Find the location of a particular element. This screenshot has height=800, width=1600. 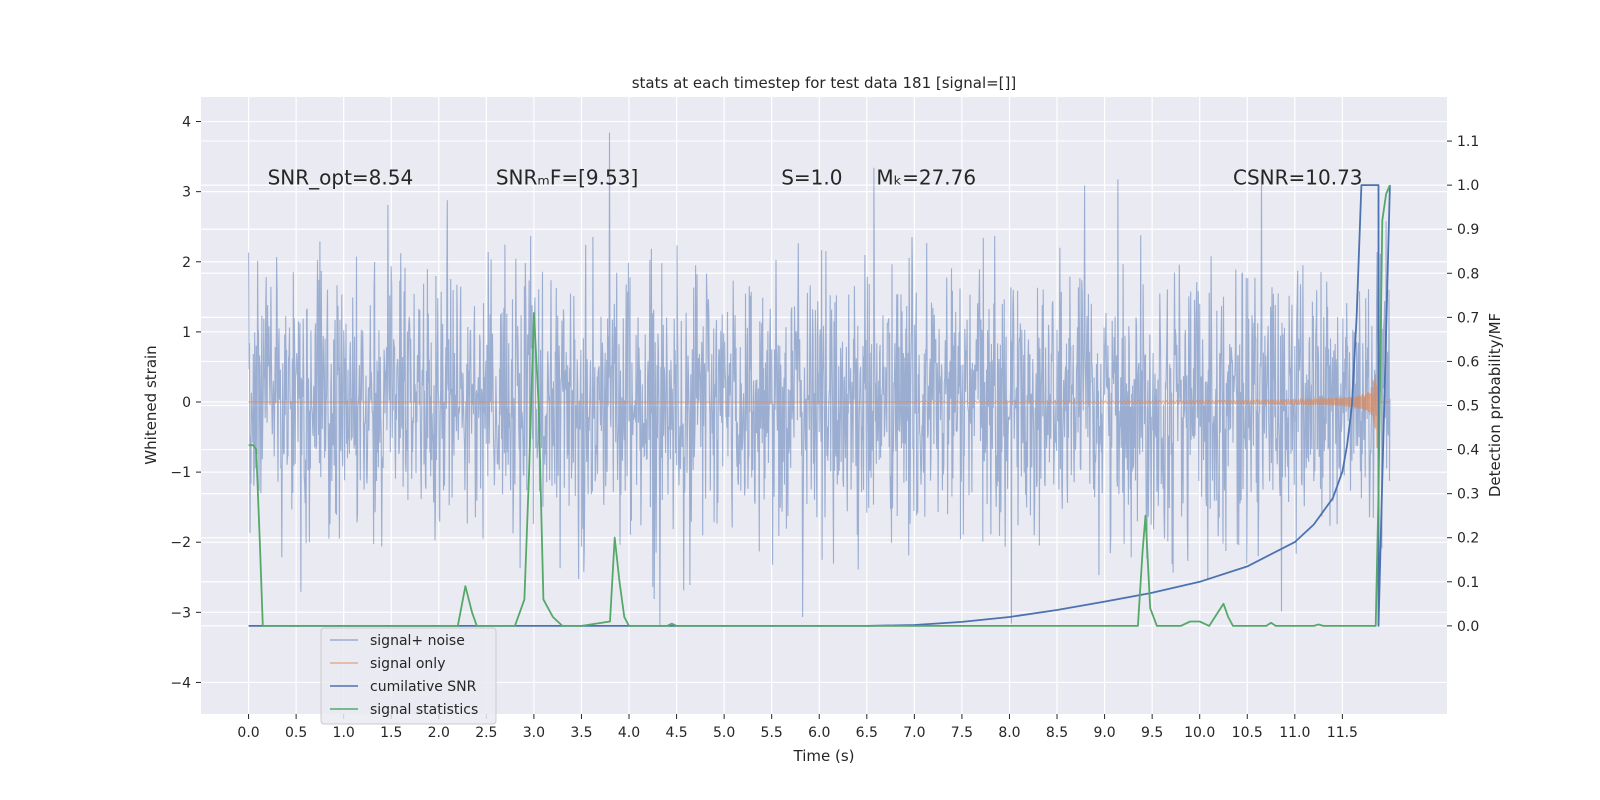

x-tick-label: 5.5 is located at coordinates (772, 733).